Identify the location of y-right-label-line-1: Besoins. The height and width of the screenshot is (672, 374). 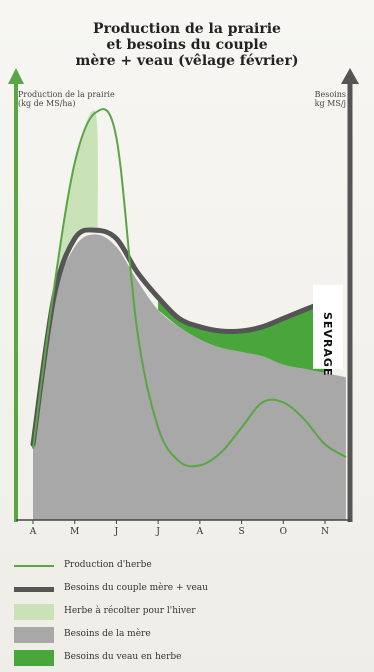
(330, 94).